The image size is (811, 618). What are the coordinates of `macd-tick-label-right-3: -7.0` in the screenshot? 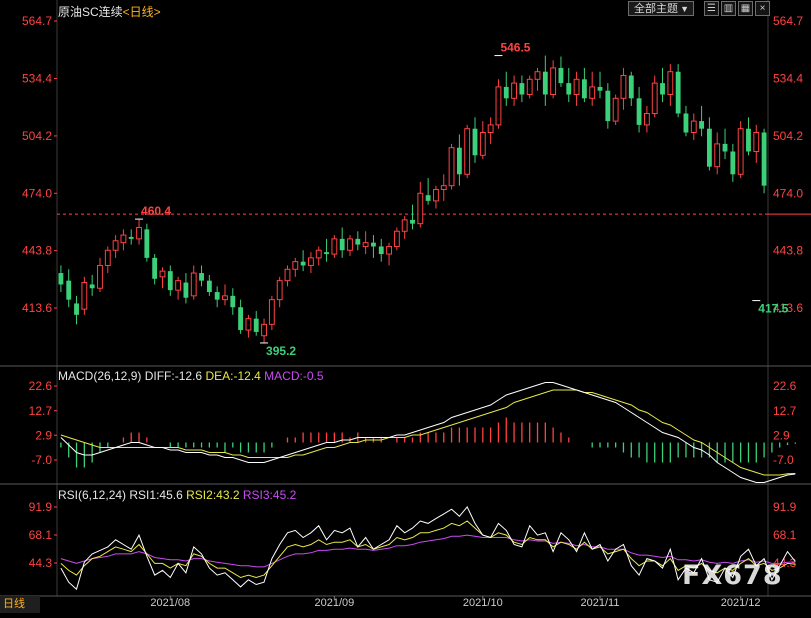 It's located at (783, 460).